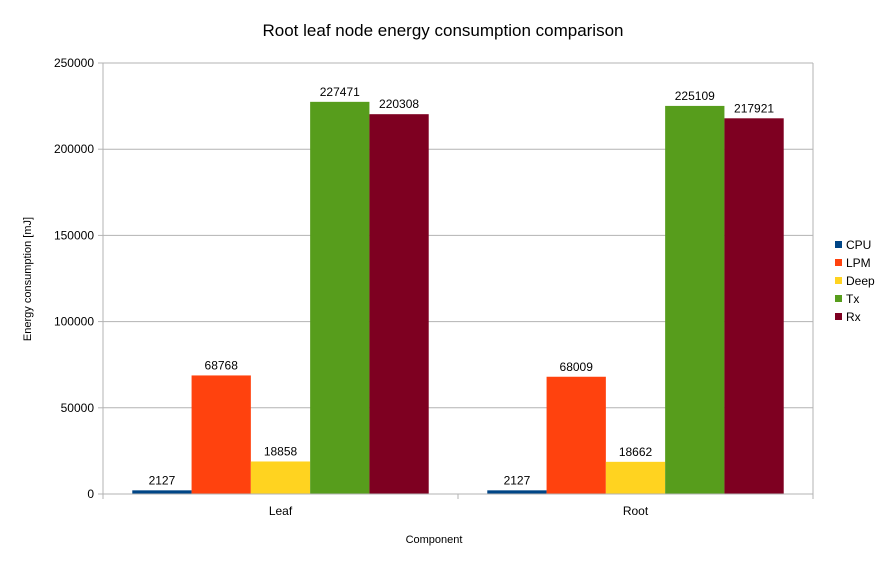 The height and width of the screenshot is (564, 886). What do you see at coordinates (90, 494) in the screenshot?
I see `y-tick-label: 0` at bounding box center [90, 494].